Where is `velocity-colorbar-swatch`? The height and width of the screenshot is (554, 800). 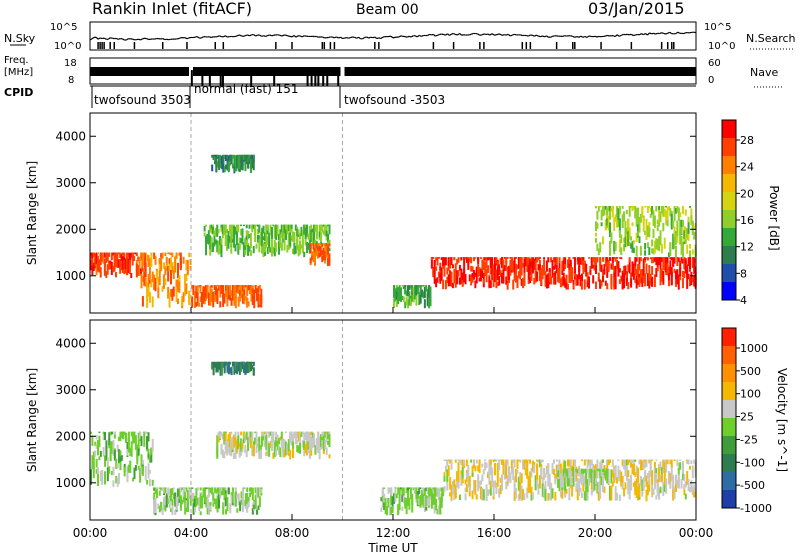
velocity-colorbar-swatch is located at coordinates (729, 499).